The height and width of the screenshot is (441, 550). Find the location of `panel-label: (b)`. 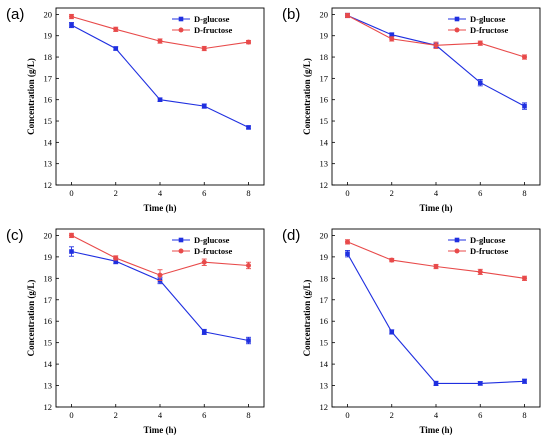

panel-label: (b) is located at coordinates (291, 14).